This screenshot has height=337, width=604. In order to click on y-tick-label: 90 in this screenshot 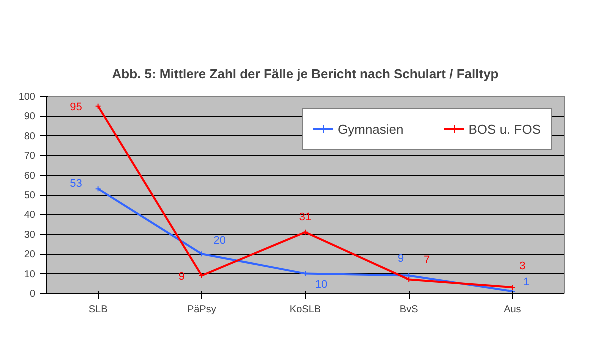, I will do `click(30, 117)`.